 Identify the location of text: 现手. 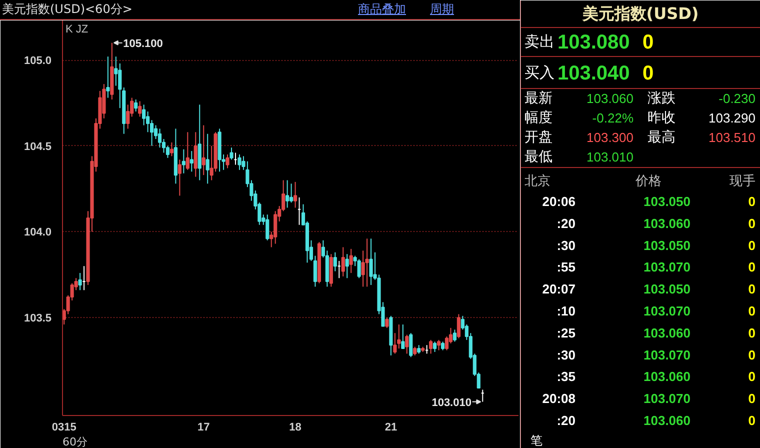
(743, 181).